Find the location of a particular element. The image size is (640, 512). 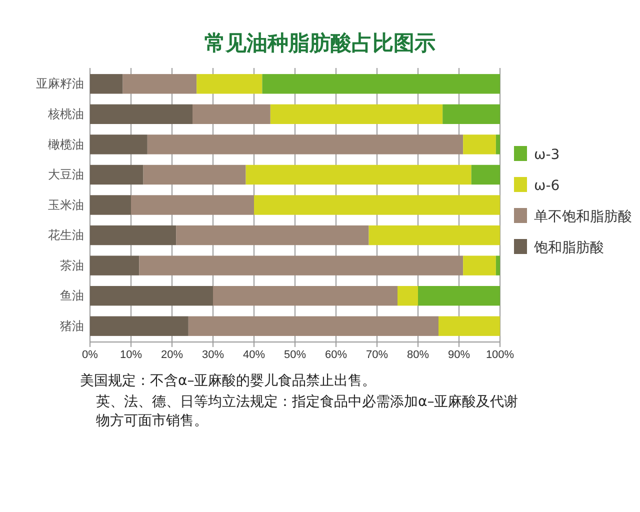

x-tick-label: 40% is located at coordinates (254, 354).